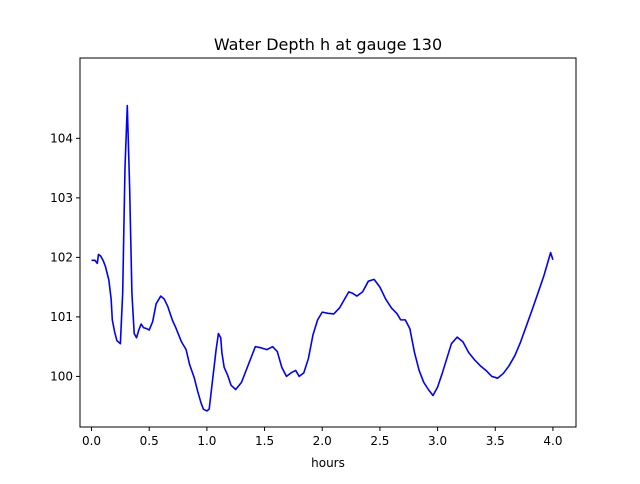  Describe the element at coordinates (61, 138) in the screenshot. I see `y-tick-label: 104` at that location.